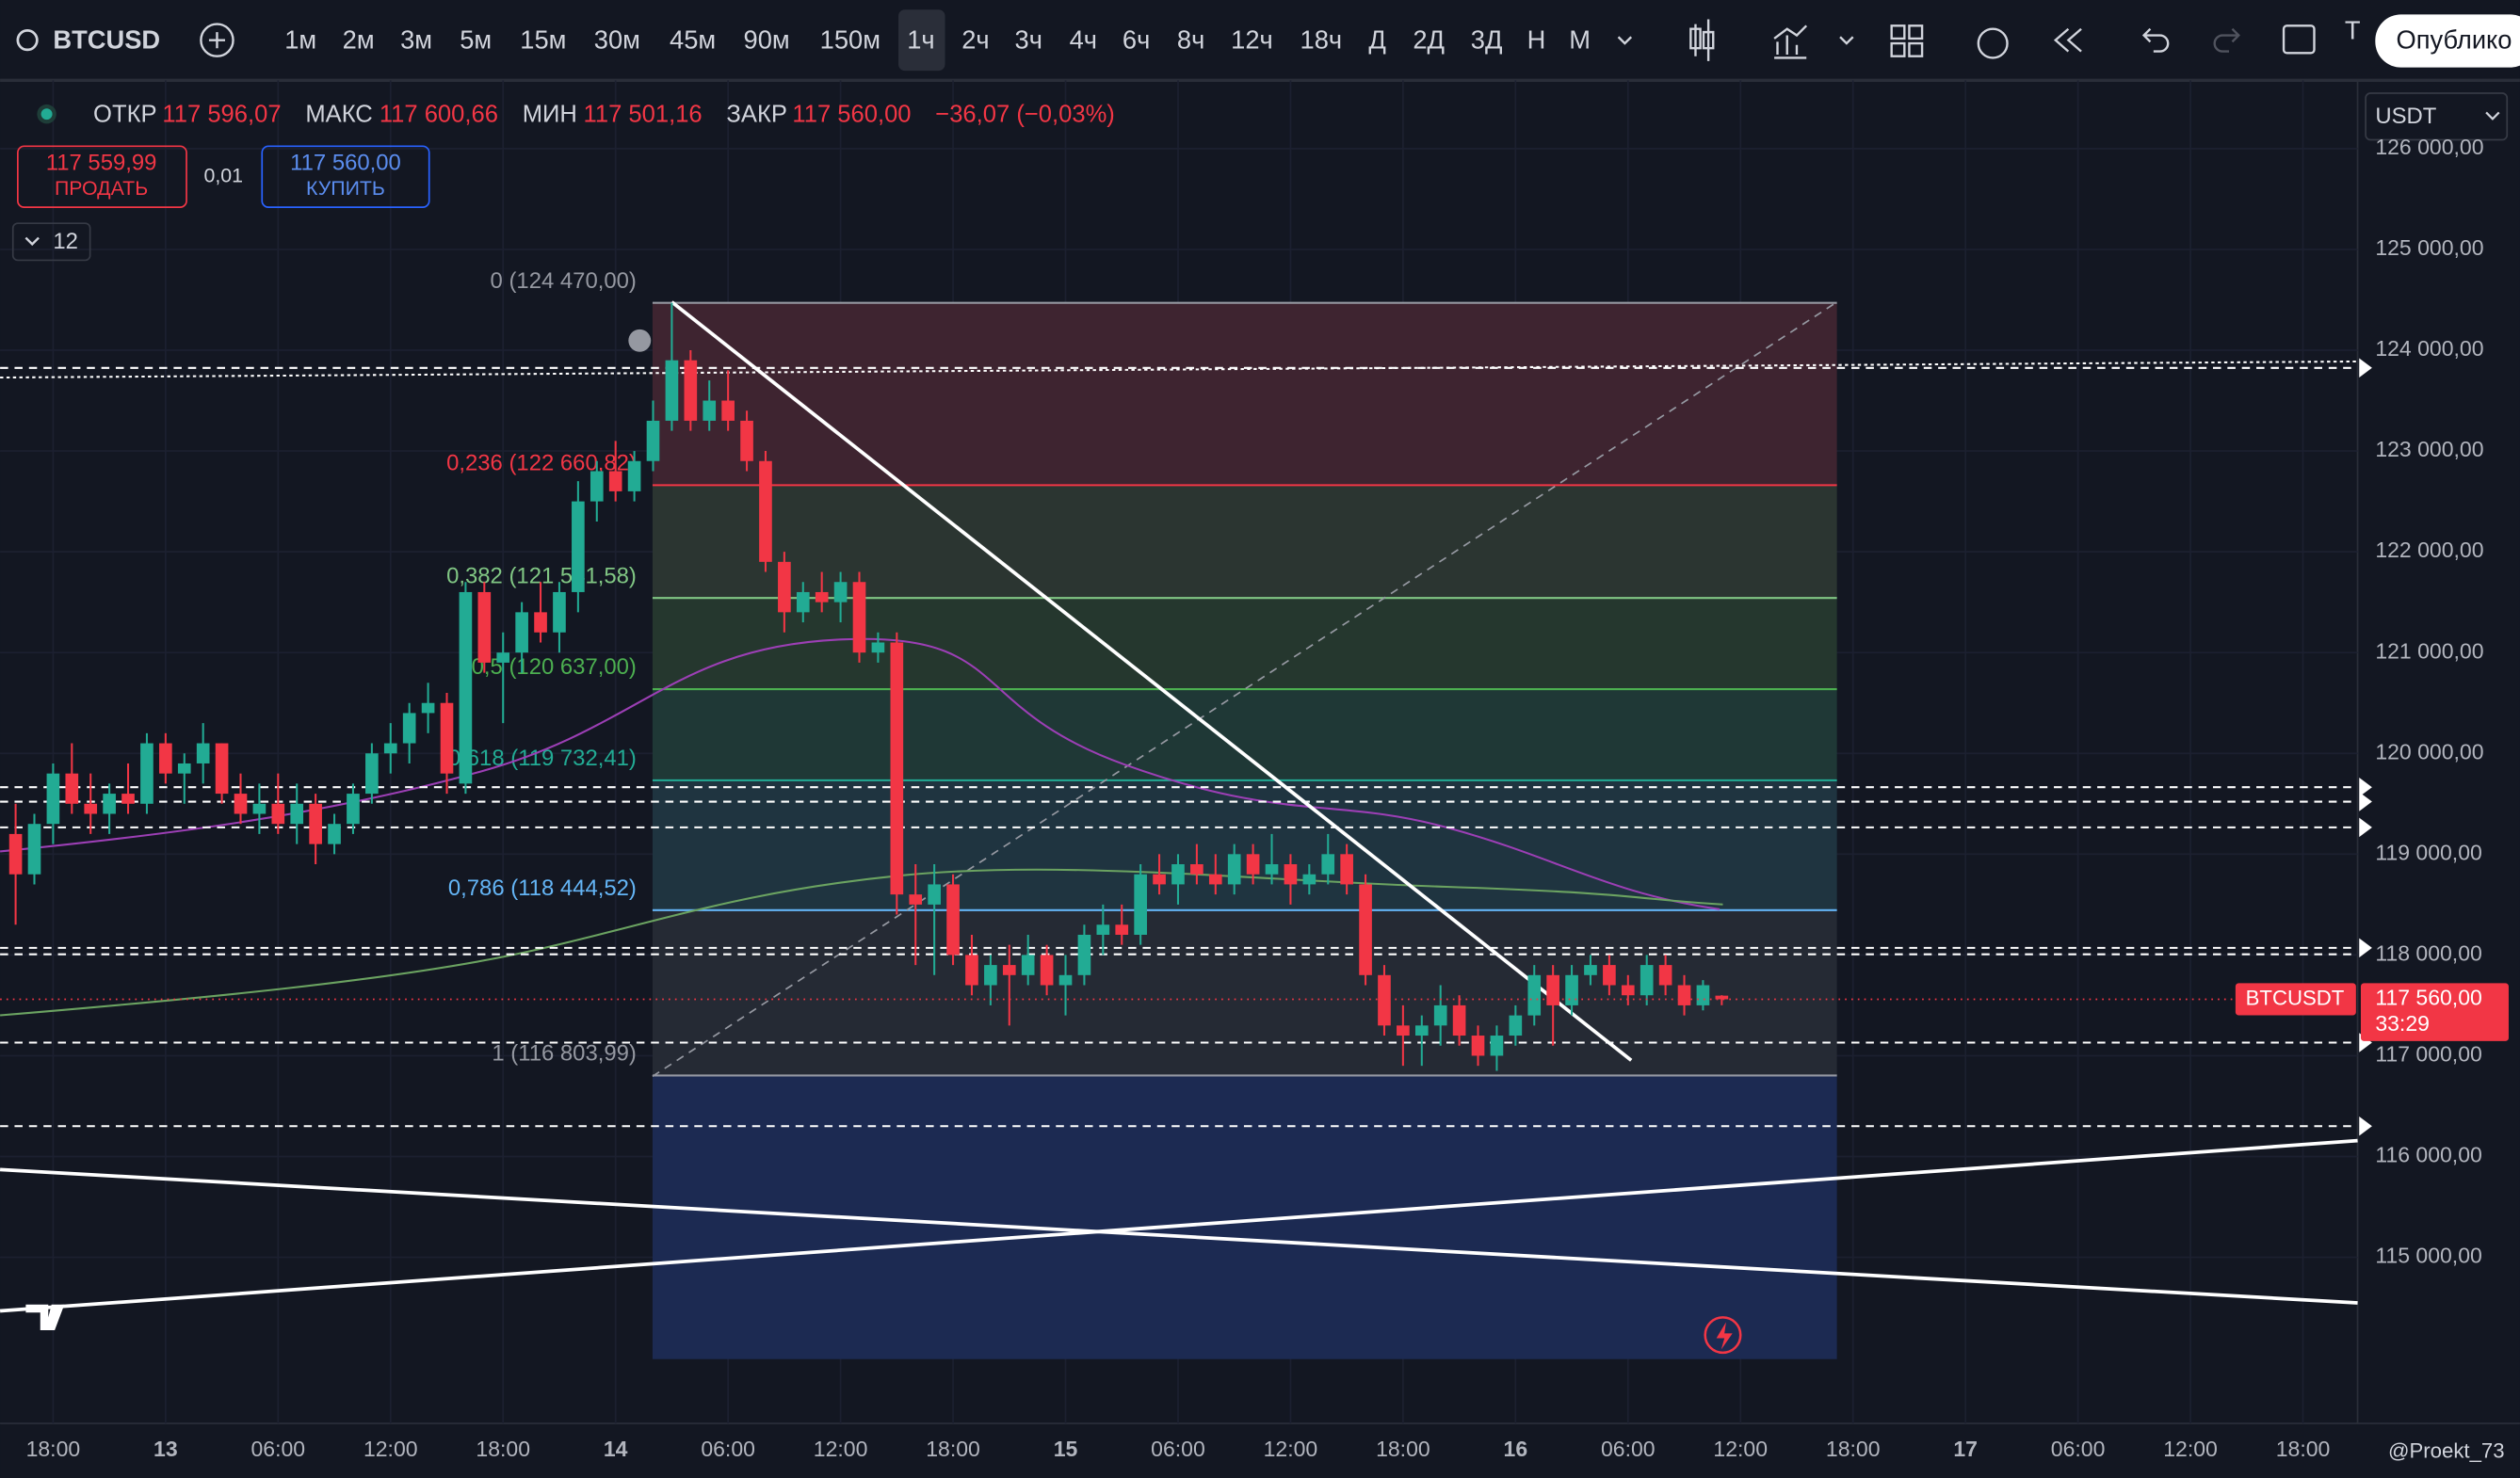 This screenshot has width=2520, height=1478. I want to click on interval: 6ч, so click(1137, 40).